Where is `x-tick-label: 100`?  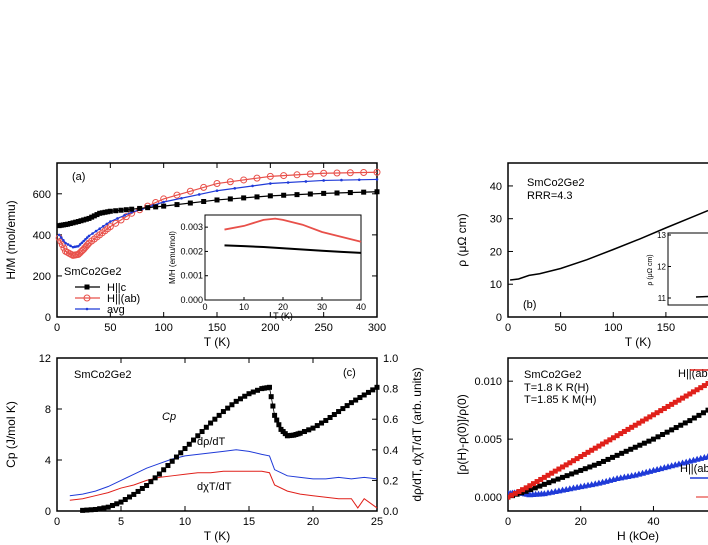 x-tick-label: 100 is located at coordinates (163, 328).